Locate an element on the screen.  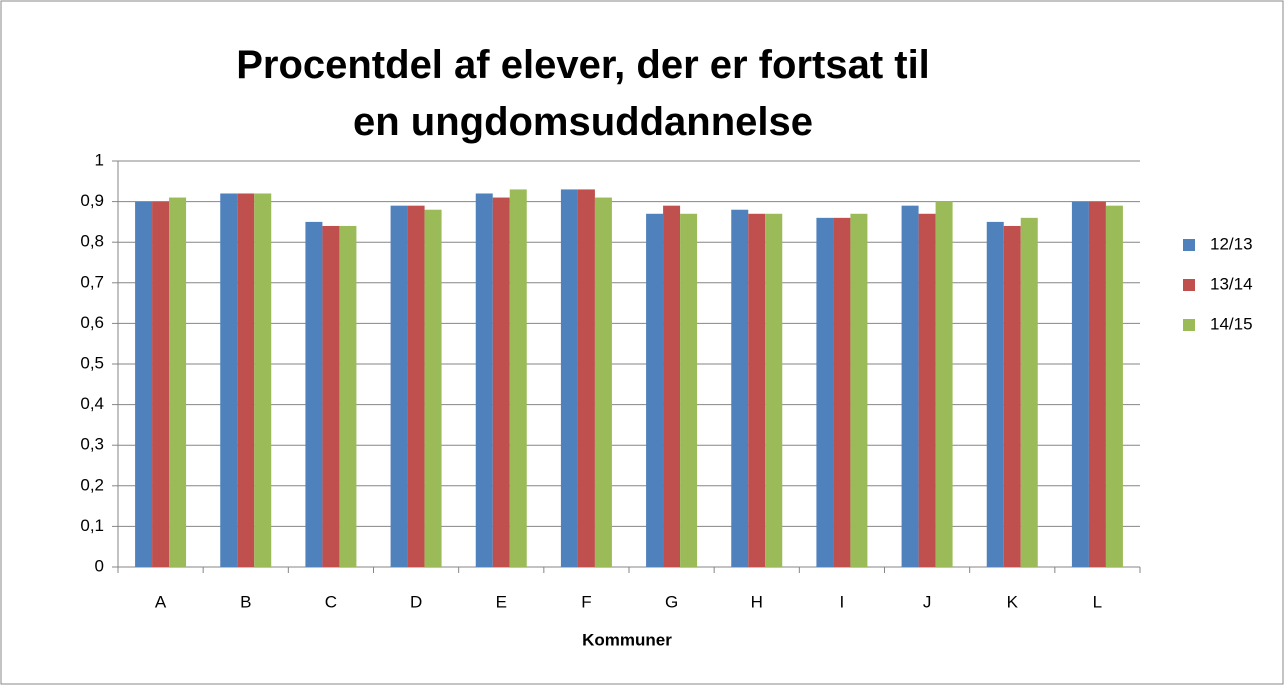
y-tick-label: 0,8 is located at coordinates (92, 241).